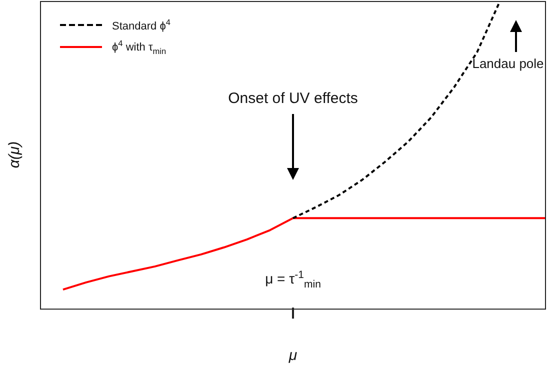  Describe the element at coordinates (141, 25) in the screenshot. I see `legend-label: Standard ϕ$^{4}$` at that location.